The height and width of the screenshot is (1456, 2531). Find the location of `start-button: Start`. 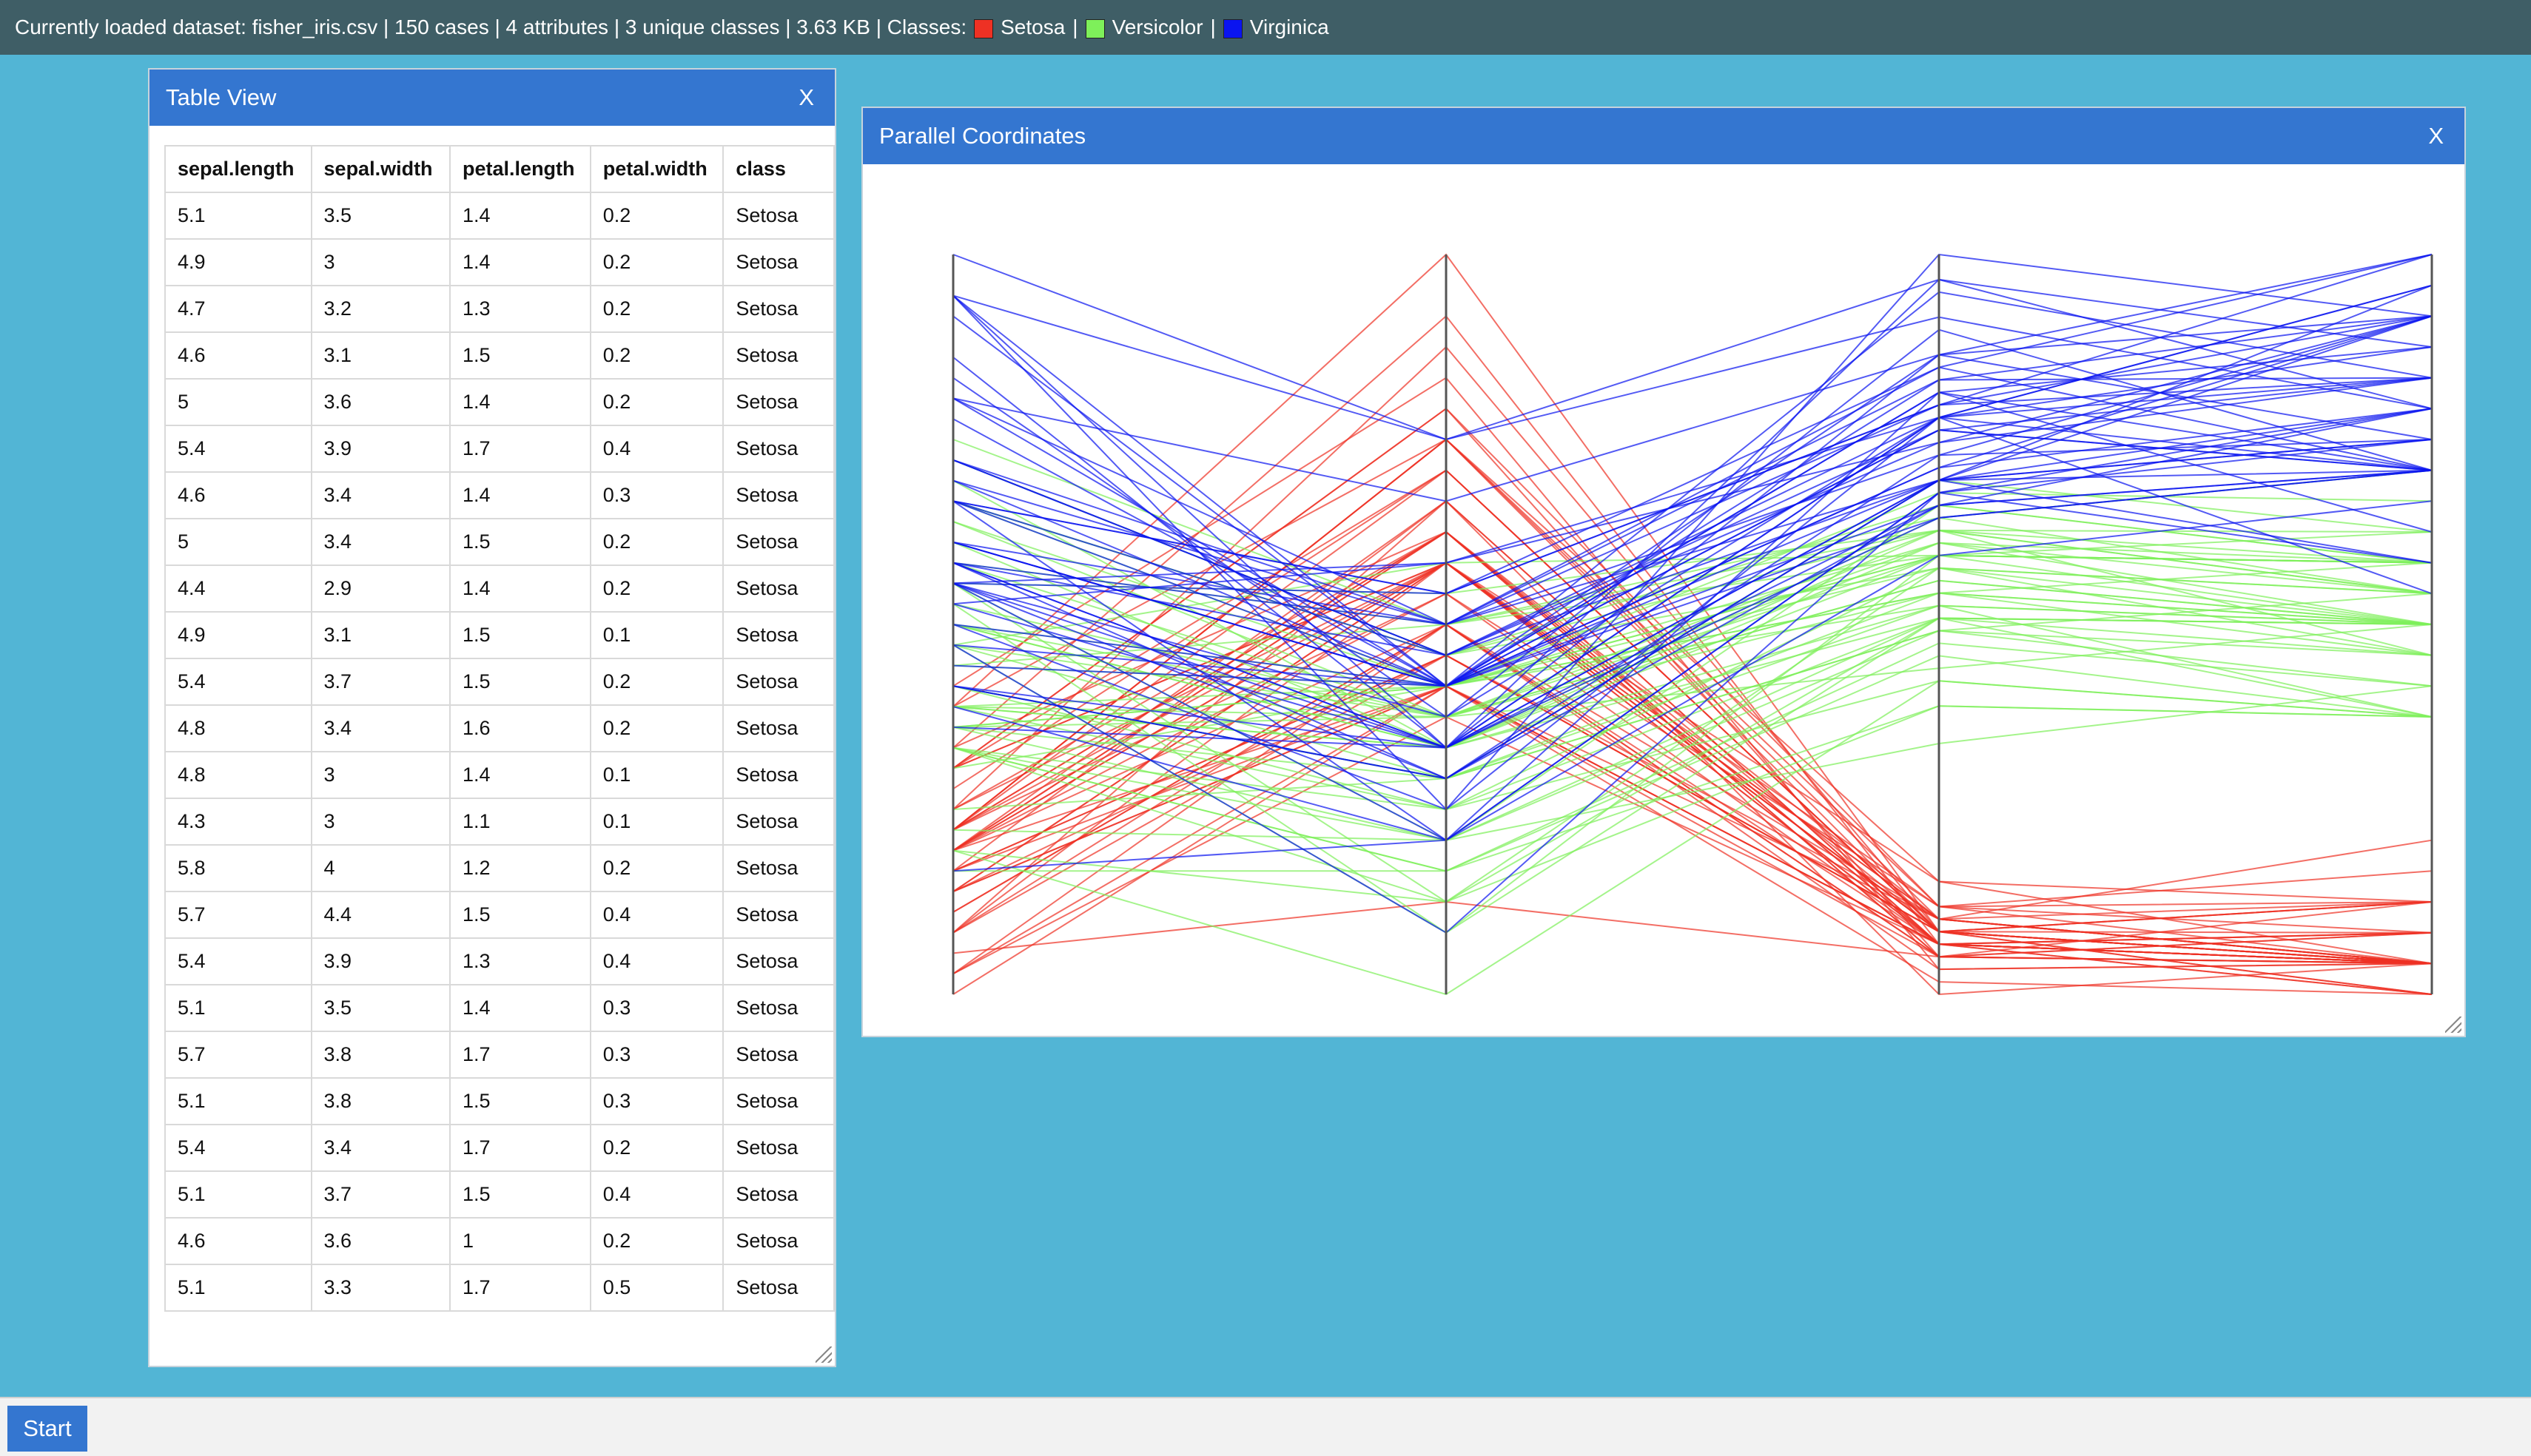

start-button: Start is located at coordinates (47, 1429).